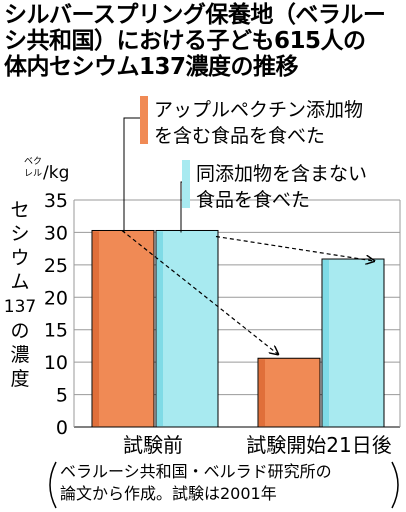 Image resolution: width=406 pixels, height=512 pixels. Describe the element at coordinates (33, 174) in the screenshot. I see `unit-label-part: レル` at that location.